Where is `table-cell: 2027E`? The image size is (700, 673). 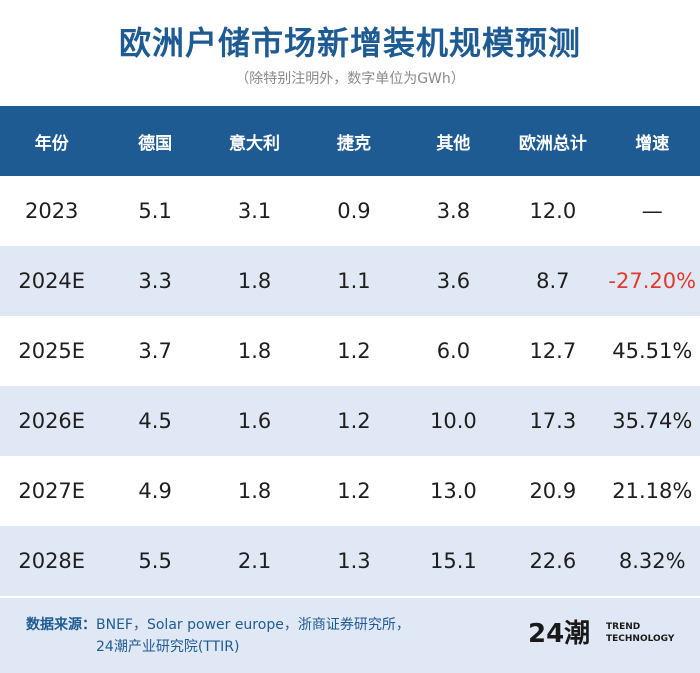
table-cell: 2027E is located at coordinates (52, 491).